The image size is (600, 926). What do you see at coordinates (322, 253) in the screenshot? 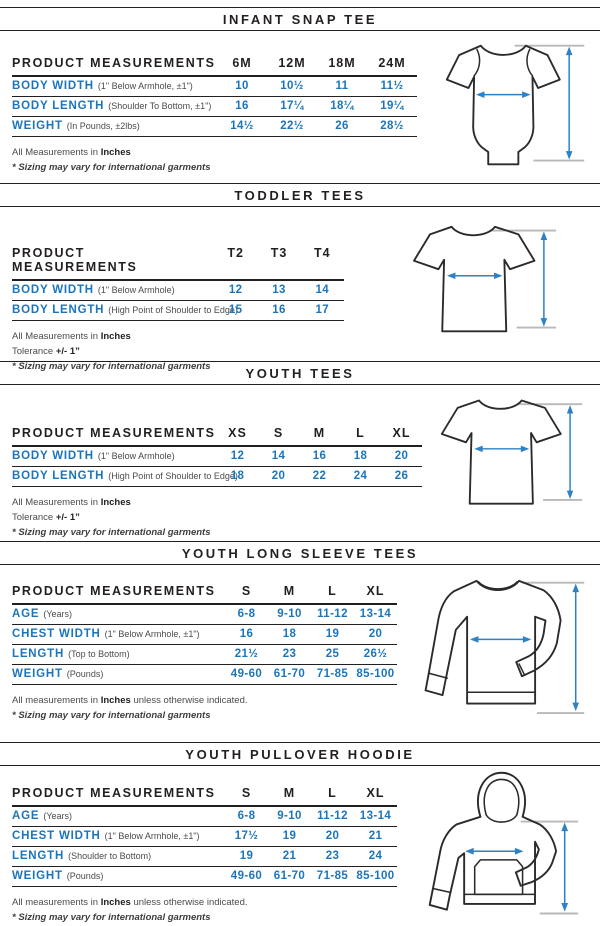
I see `column-header: T4` at bounding box center [322, 253].